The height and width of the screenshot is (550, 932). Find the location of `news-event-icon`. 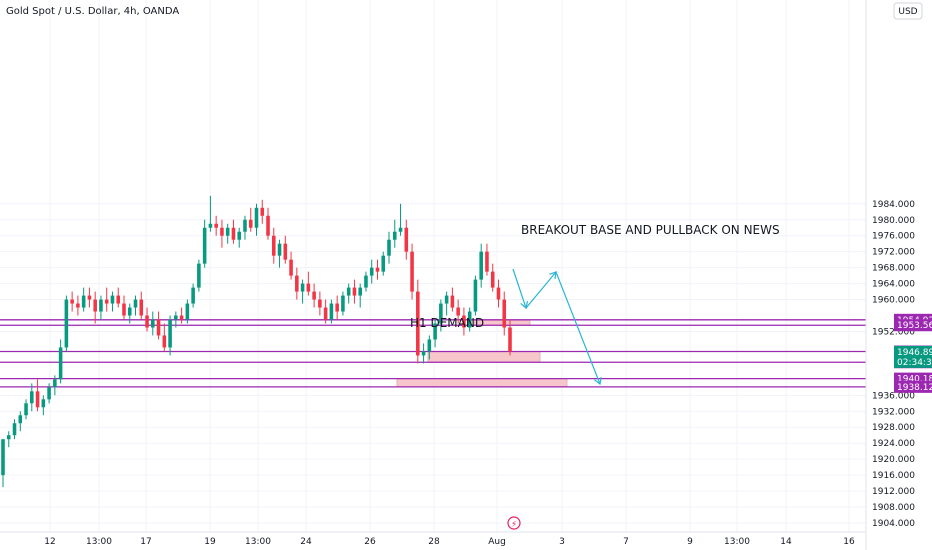

news-event-icon is located at coordinates (514, 523).